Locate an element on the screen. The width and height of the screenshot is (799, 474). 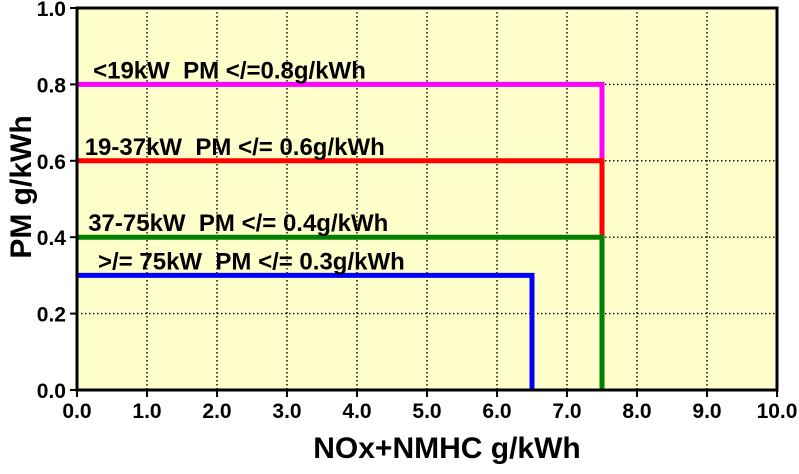
x-tick-label: 7.0 is located at coordinates (566, 411).